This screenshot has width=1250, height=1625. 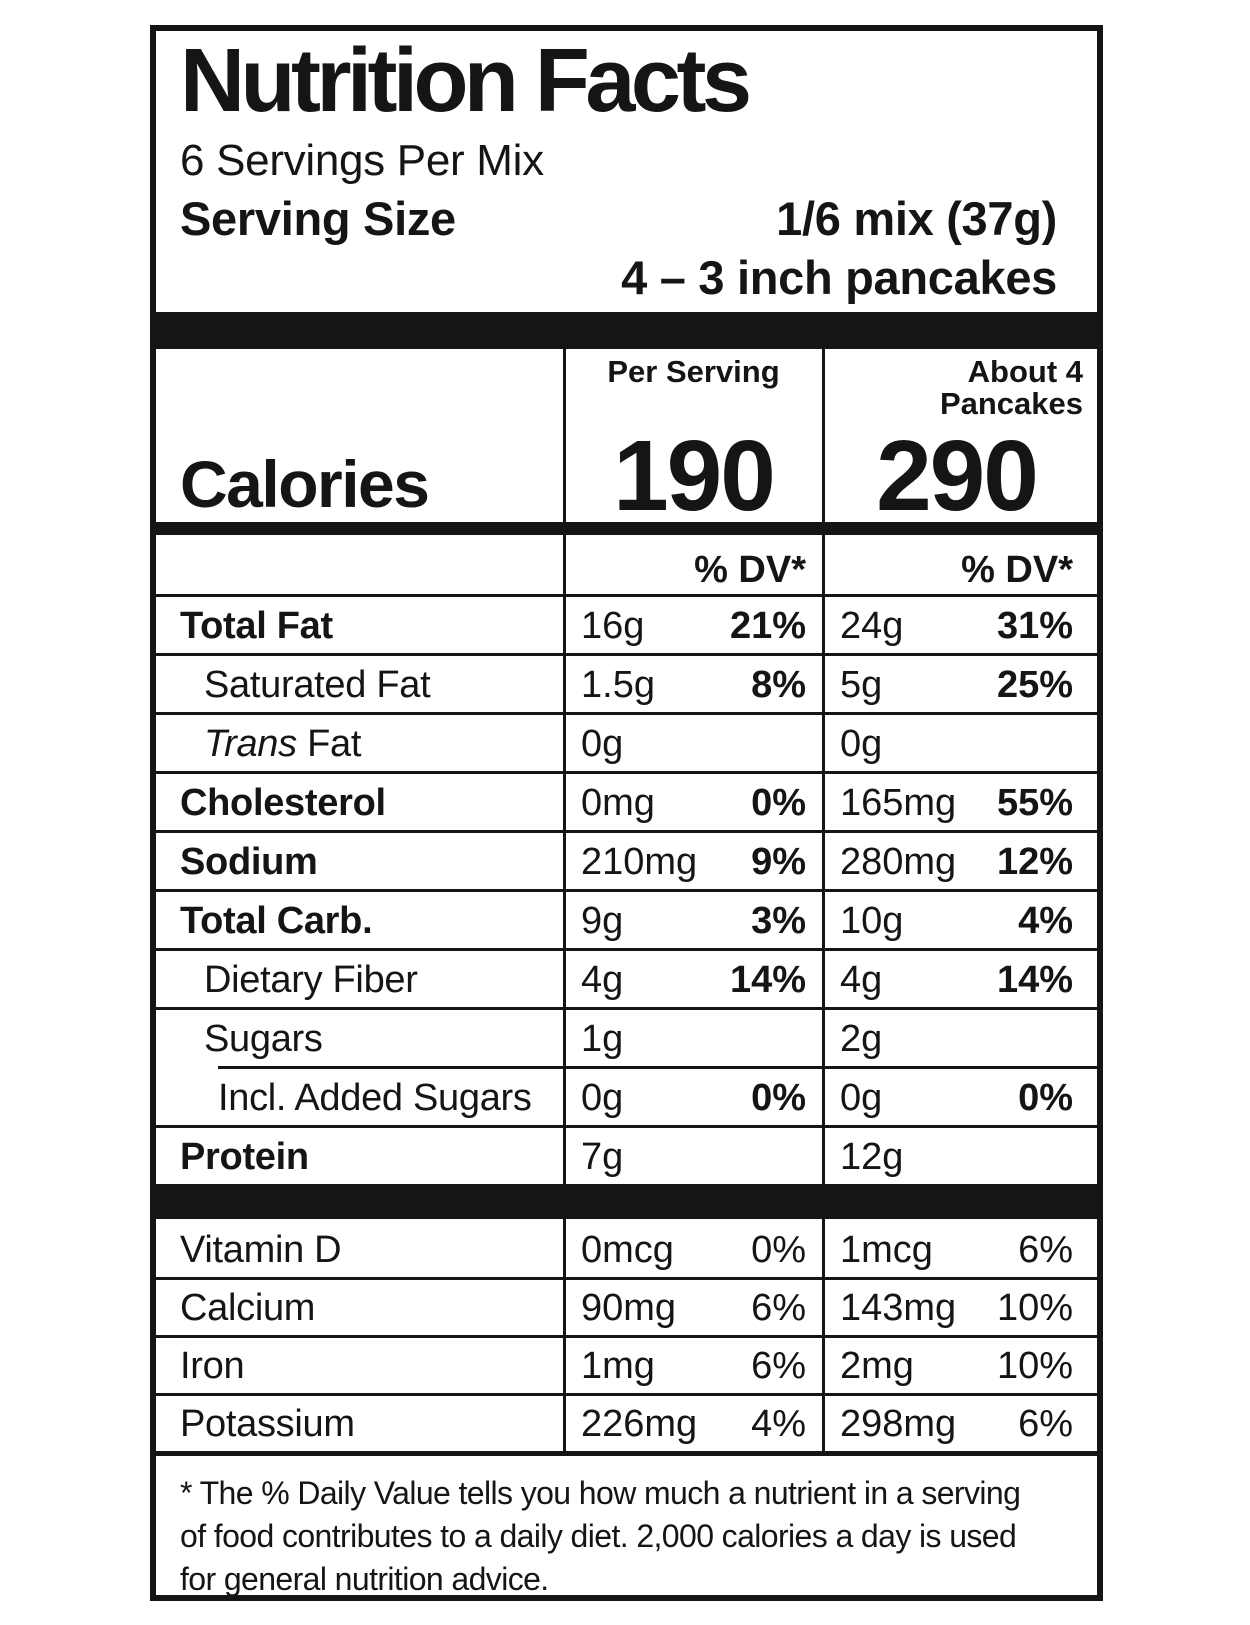 What do you see at coordinates (359, 564) in the screenshot?
I see `daily-value-header-spacer` at bounding box center [359, 564].